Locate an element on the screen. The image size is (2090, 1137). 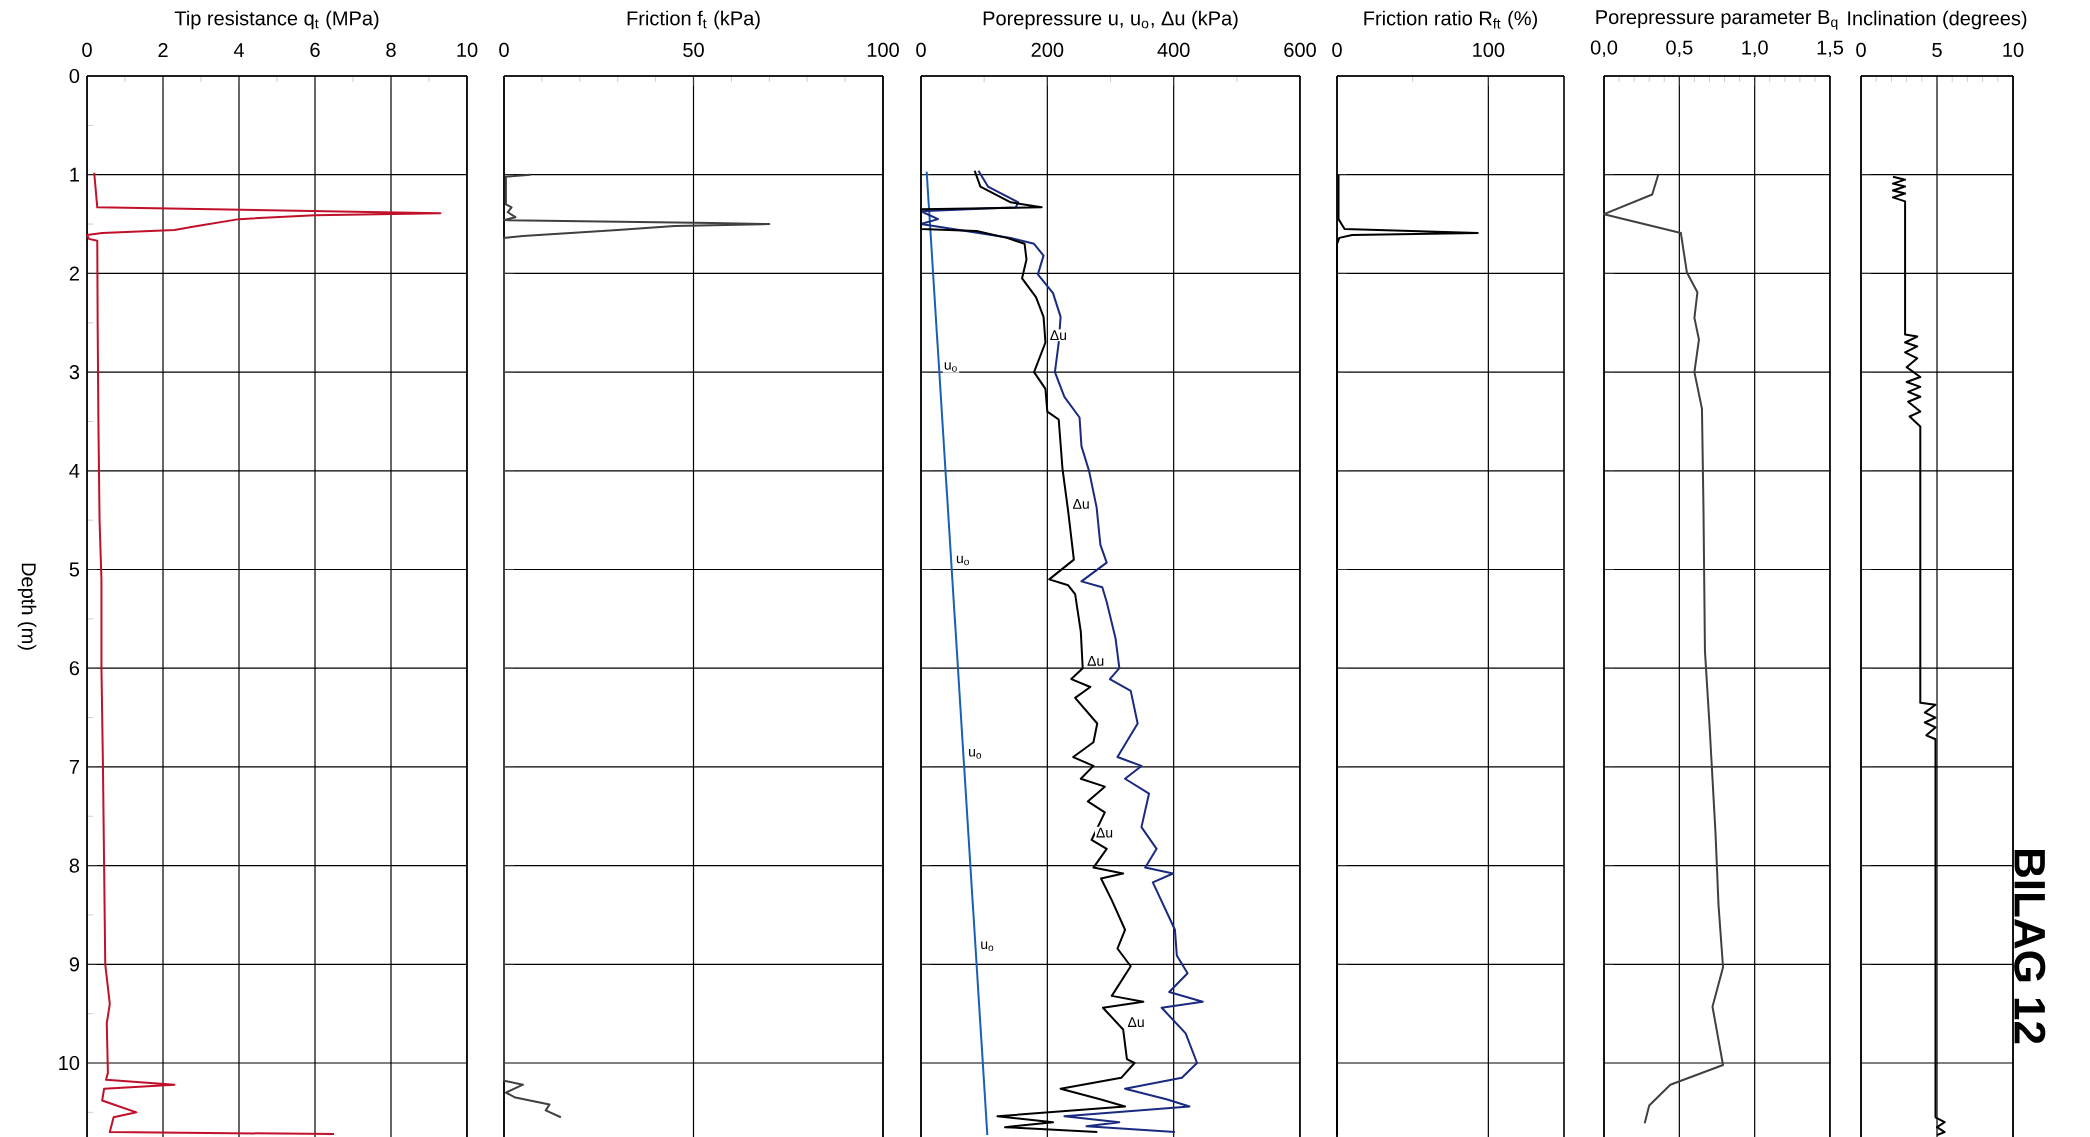
chart-title: Porepressure parameter B$_{q}$ is located at coordinates (1717, 20).